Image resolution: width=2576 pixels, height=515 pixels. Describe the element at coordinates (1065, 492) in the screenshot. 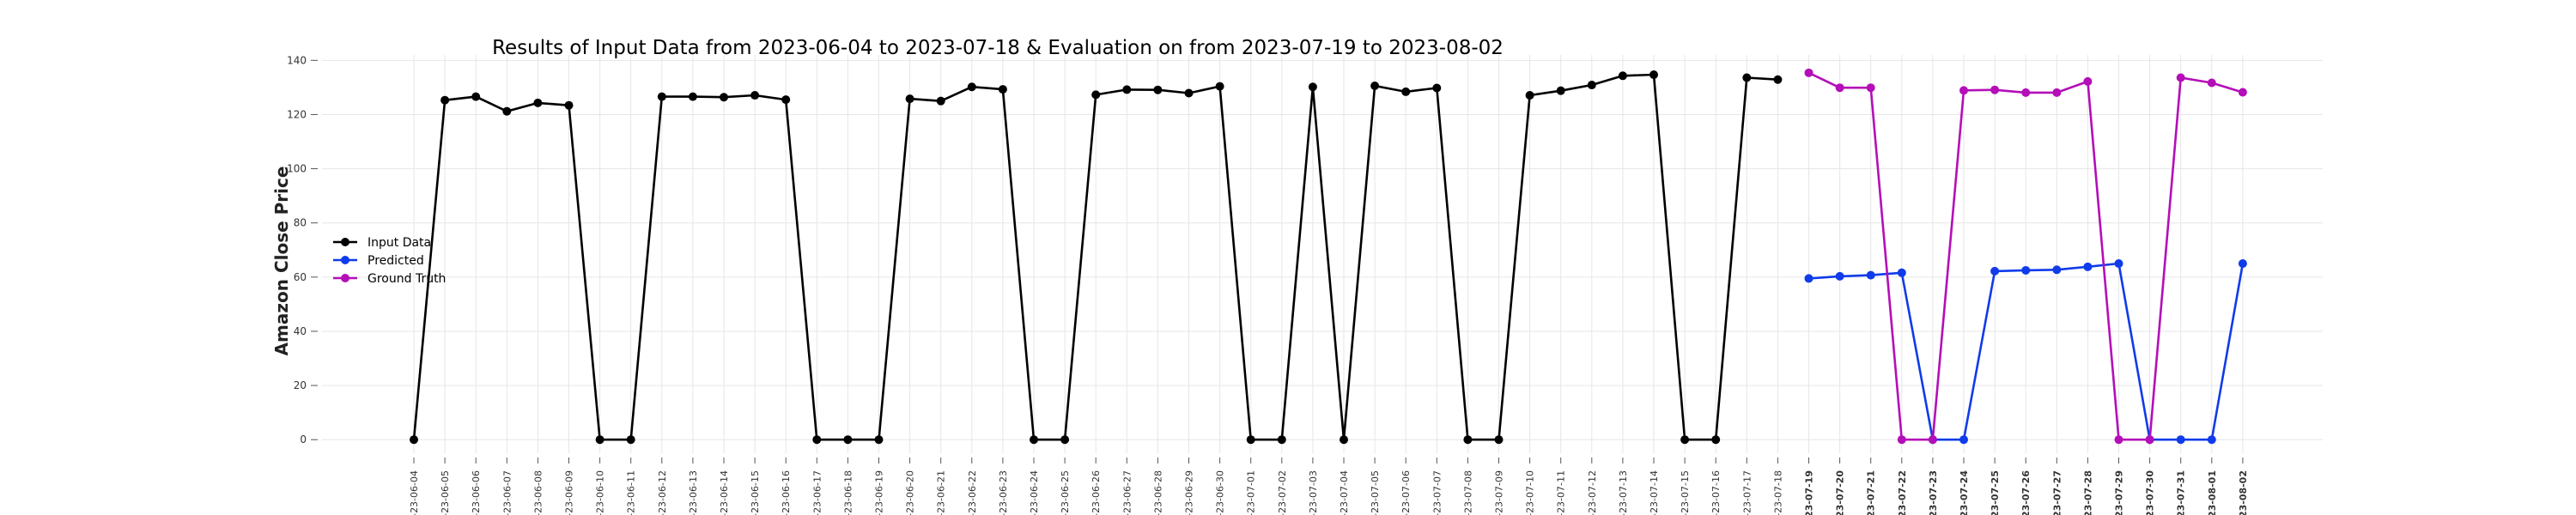

I see `x-tick-label: -23-06-25` at that location.